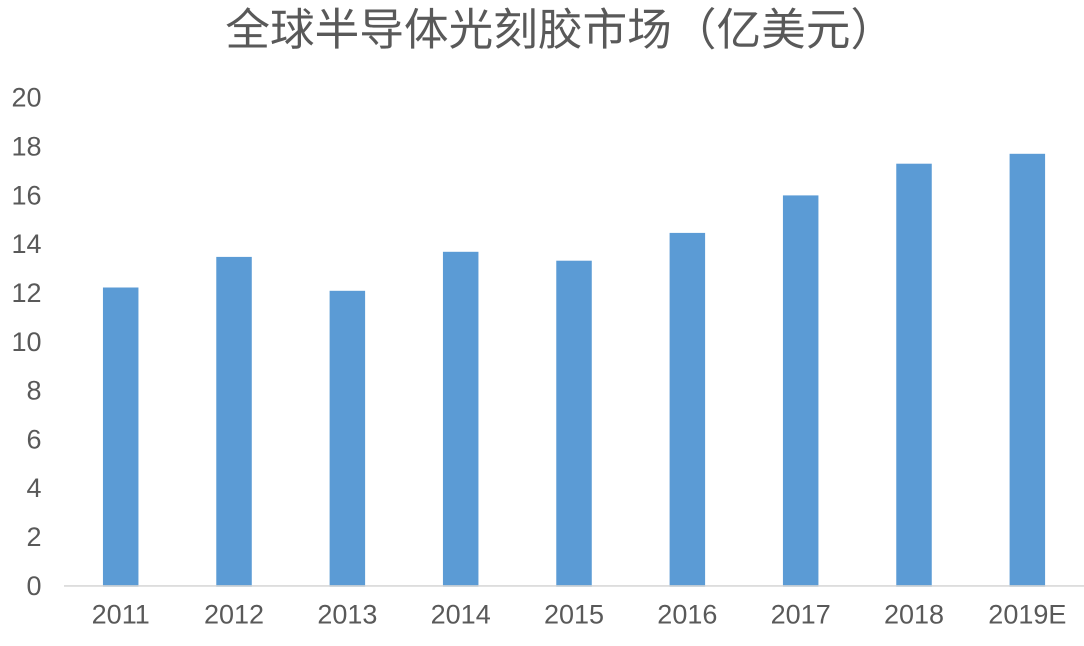 This screenshot has width=1084, height=646. I want to click on svg-text: 8, so click(33, 391).